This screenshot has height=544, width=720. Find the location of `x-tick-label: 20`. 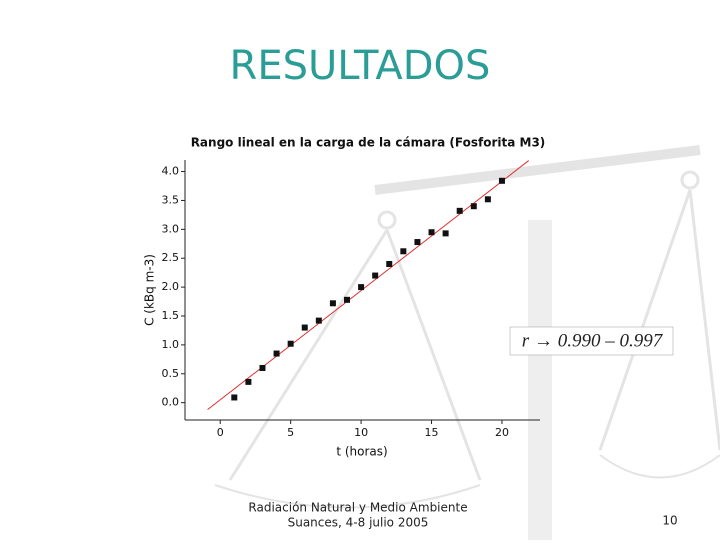

x-tick-label: 20 is located at coordinates (502, 432).